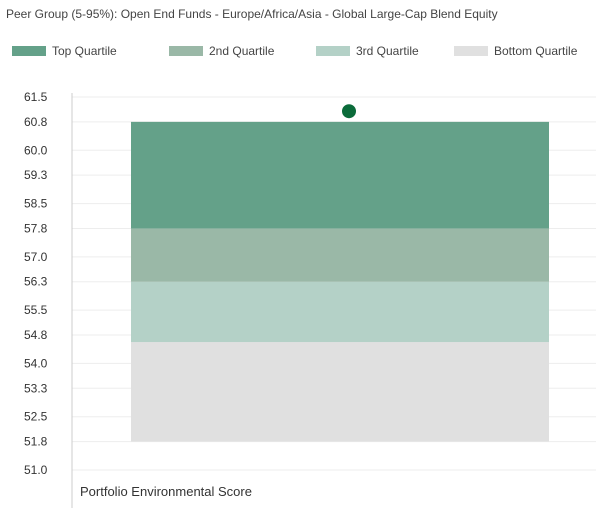 Image resolution: width=598 pixels, height=512 pixels. Describe the element at coordinates (36, 388) in the screenshot. I see `y-tick-label: 53.3` at that location.